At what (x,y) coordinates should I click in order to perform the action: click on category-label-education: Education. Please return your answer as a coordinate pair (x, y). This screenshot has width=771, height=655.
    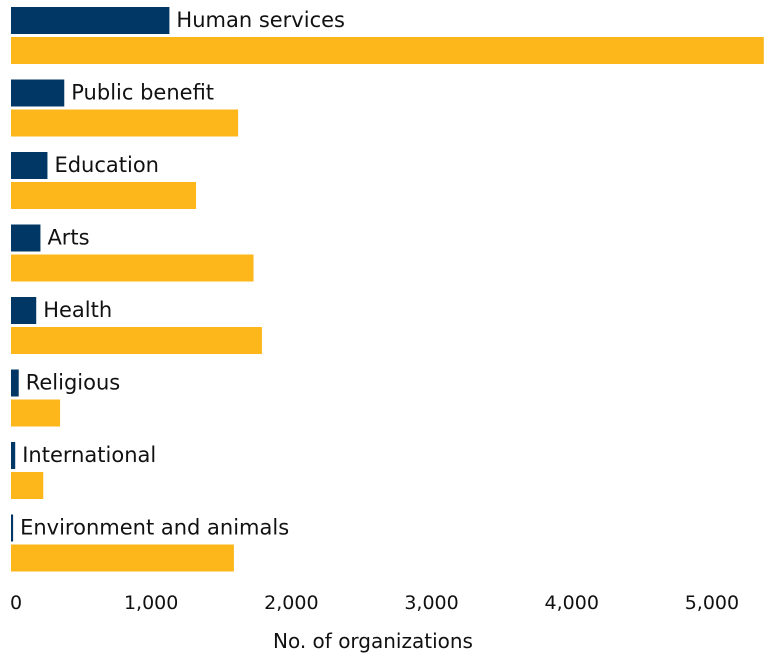
    Looking at the image, I should click on (106, 165).